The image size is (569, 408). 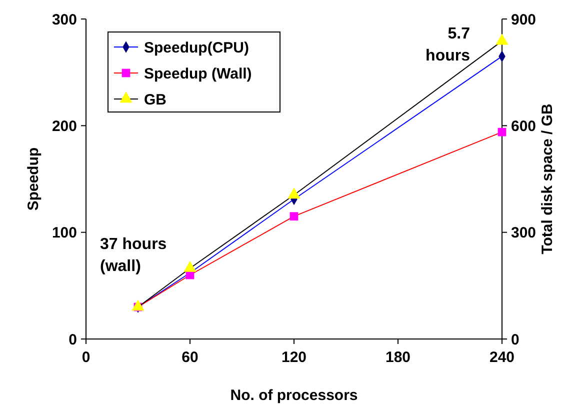 I want to click on y-tick-label: 0, so click(x=72, y=339).